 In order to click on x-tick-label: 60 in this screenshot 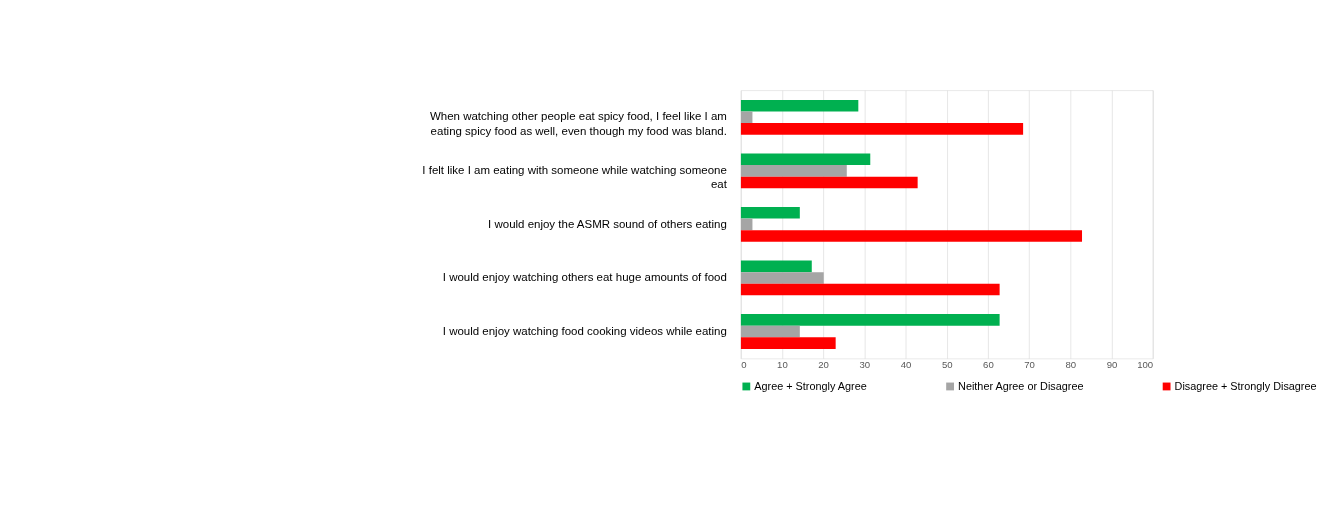, I will do `click(988, 364)`.